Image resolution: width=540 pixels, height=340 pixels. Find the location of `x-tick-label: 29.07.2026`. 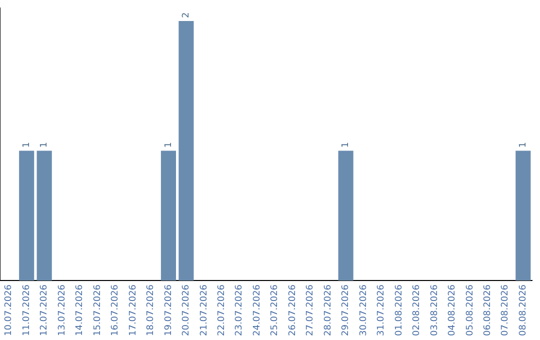

x-tick-label: 29.07.2026 is located at coordinates (346, 310).